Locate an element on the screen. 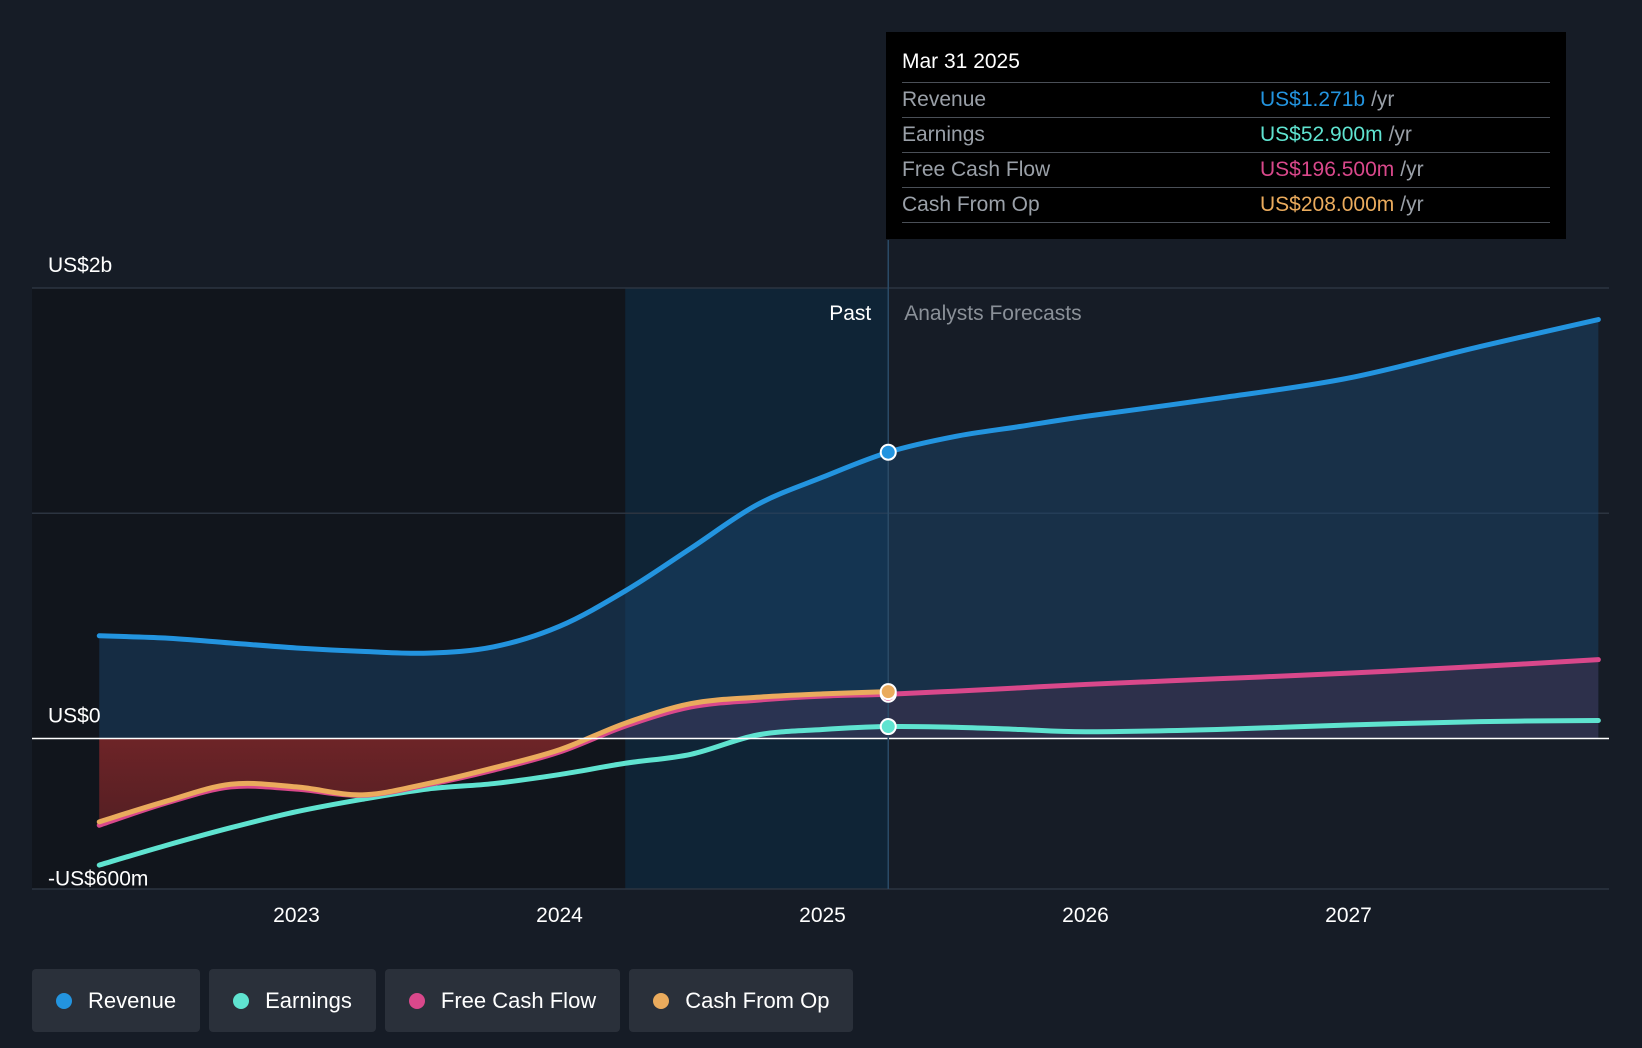 This screenshot has height=1048, width=1642. tooltip-date: Mar 31 2025 is located at coordinates (1226, 64).